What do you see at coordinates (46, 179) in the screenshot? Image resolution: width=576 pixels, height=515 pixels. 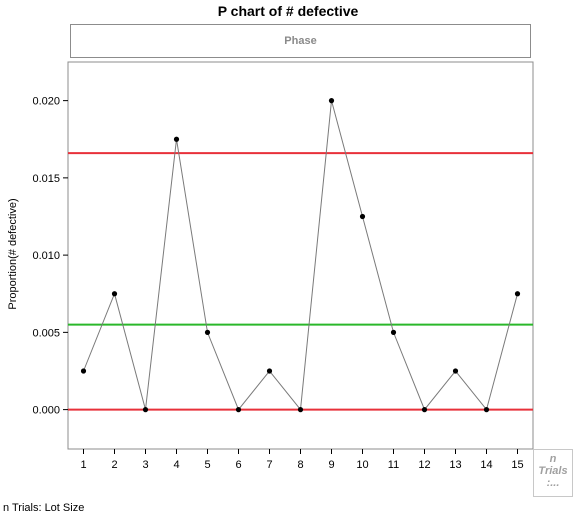 I see `y-tick-label: 0.015` at bounding box center [46, 179].